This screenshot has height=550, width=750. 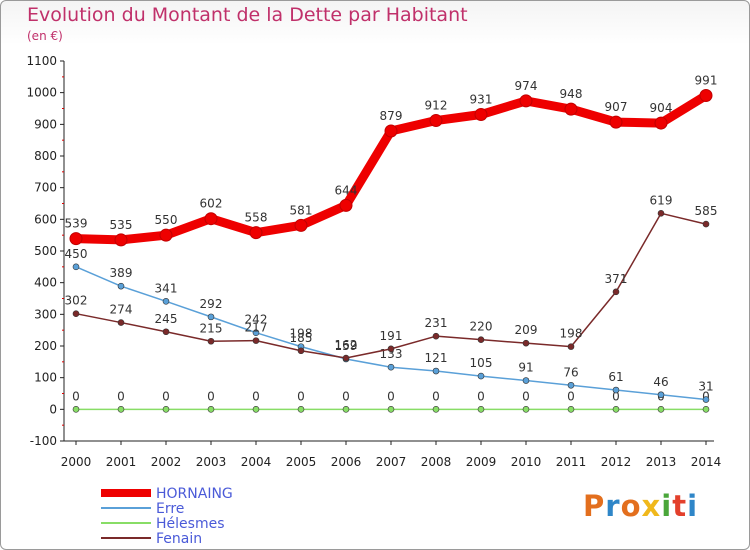 I want to click on data-label: 31, so click(x=705, y=387).